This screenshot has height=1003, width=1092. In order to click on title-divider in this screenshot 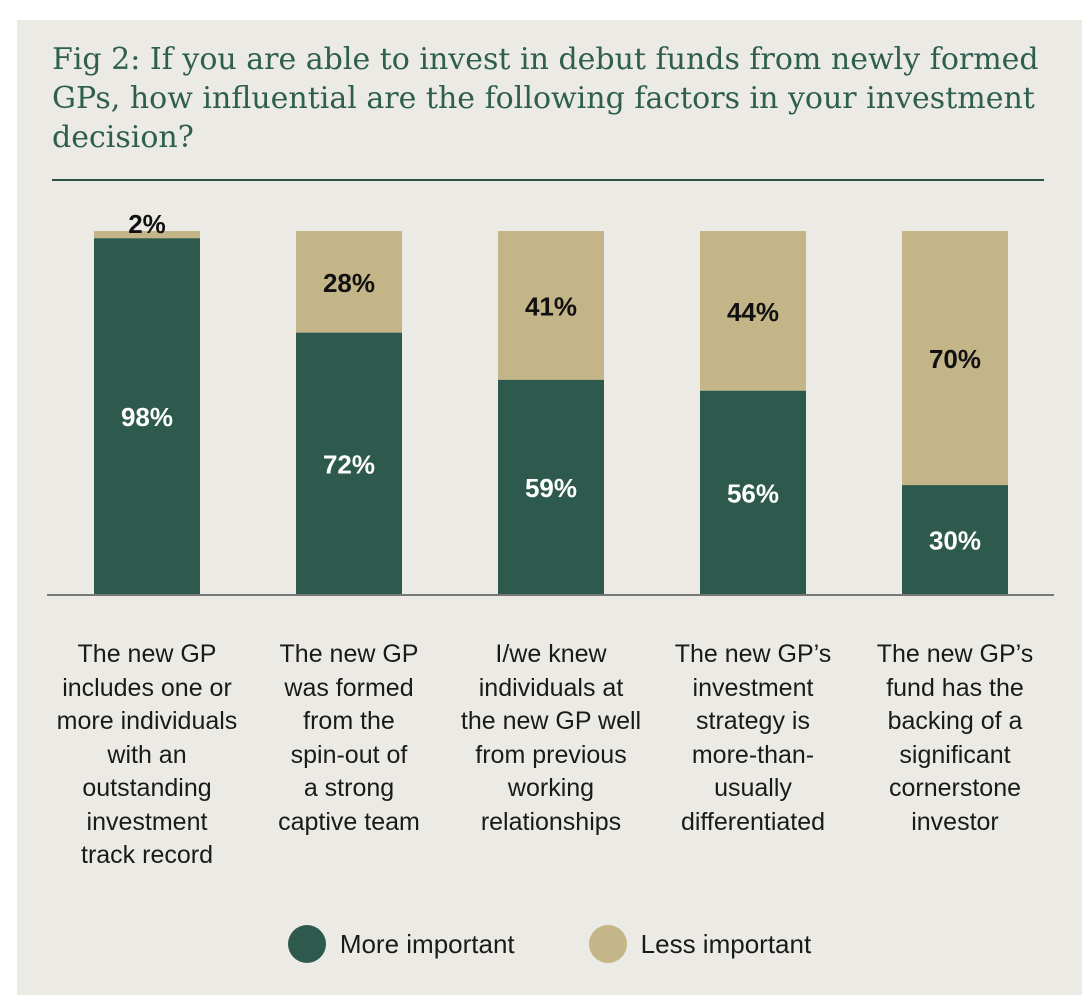, I will do `click(548, 180)`.